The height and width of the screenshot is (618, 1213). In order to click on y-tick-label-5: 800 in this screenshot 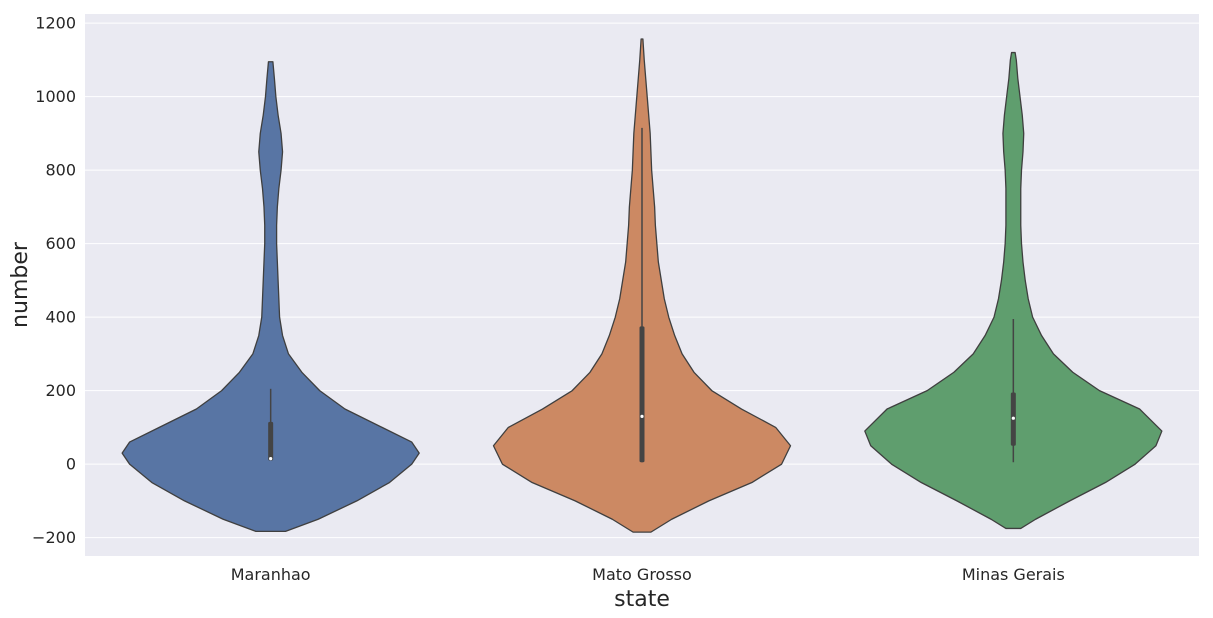, I will do `click(60, 170)`.